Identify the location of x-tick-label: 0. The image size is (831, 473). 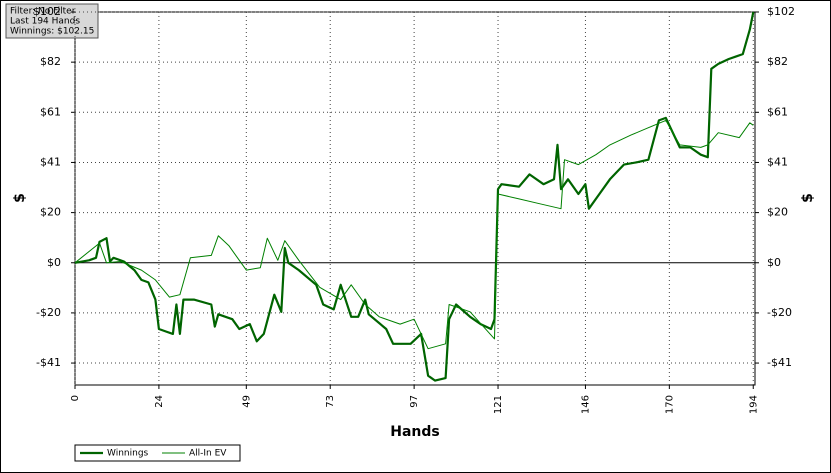
(75, 398).